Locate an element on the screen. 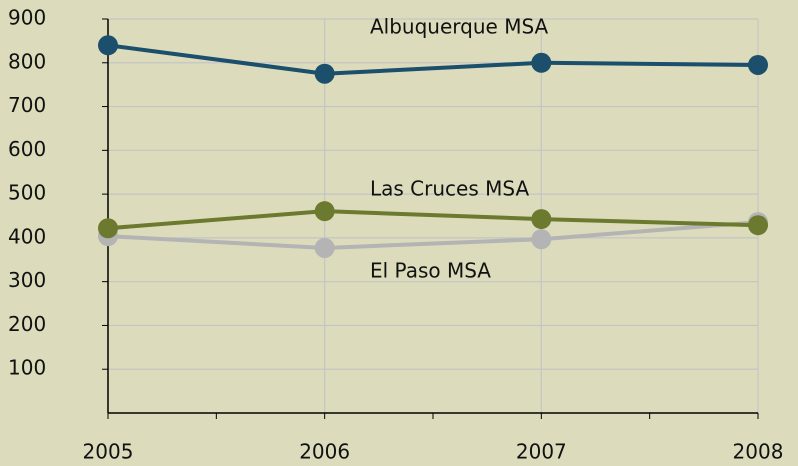  y-tick-label: 700 is located at coordinates (27, 105).